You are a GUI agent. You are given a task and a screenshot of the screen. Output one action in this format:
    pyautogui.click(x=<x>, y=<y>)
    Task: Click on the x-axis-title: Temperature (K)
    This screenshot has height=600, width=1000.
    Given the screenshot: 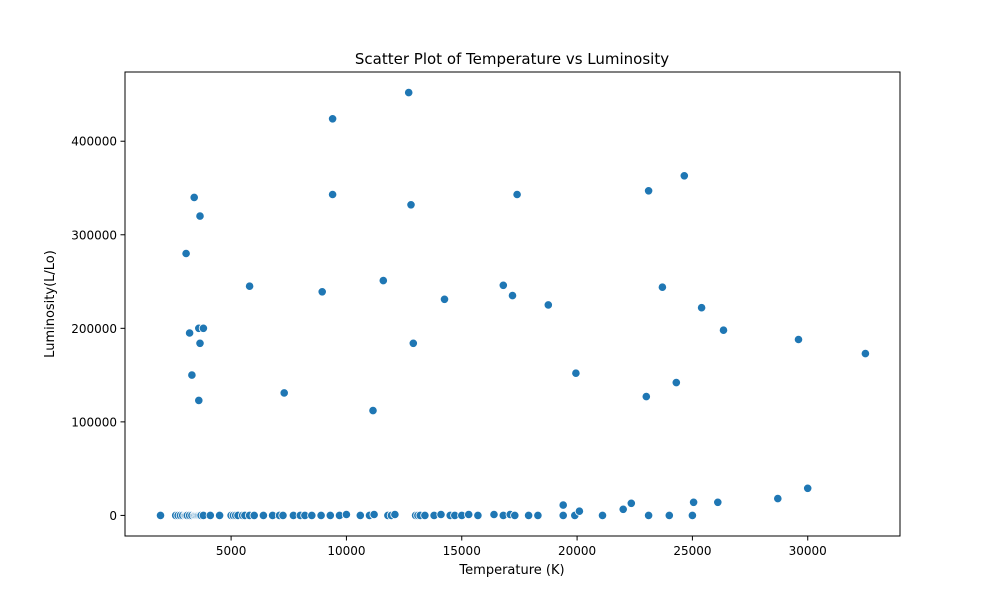 What is the action you would take?
    pyautogui.click(x=511, y=570)
    